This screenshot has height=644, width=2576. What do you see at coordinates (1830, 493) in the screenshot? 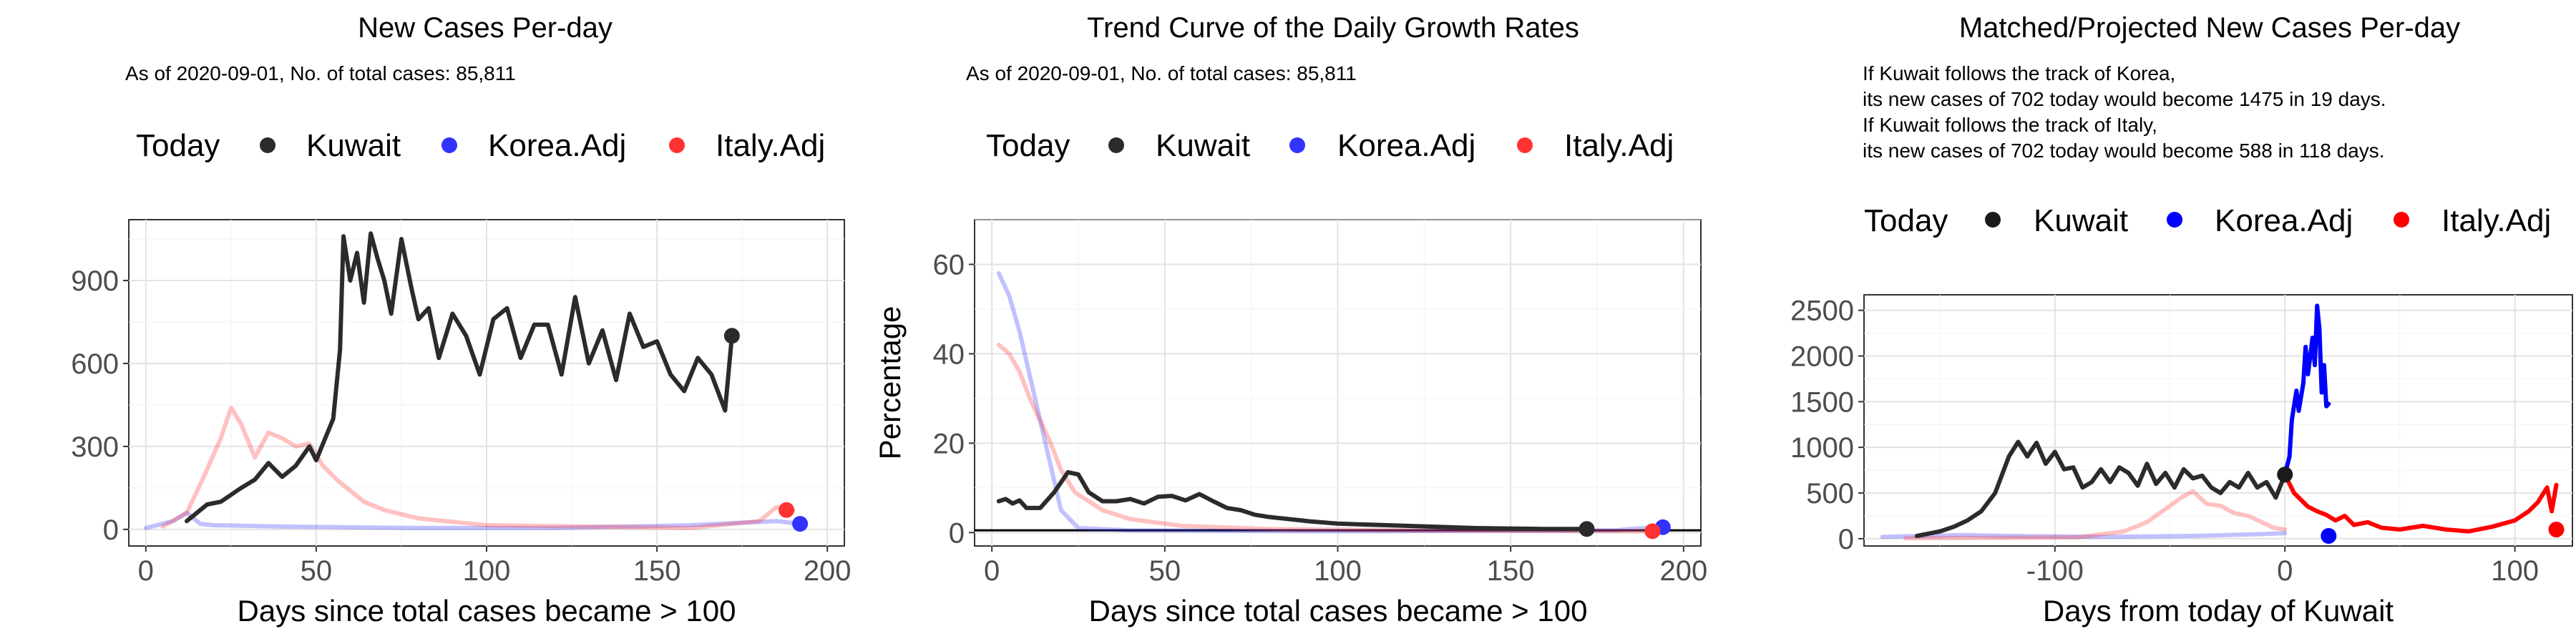
I see `y-tick-label: 500` at bounding box center [1830, 493].